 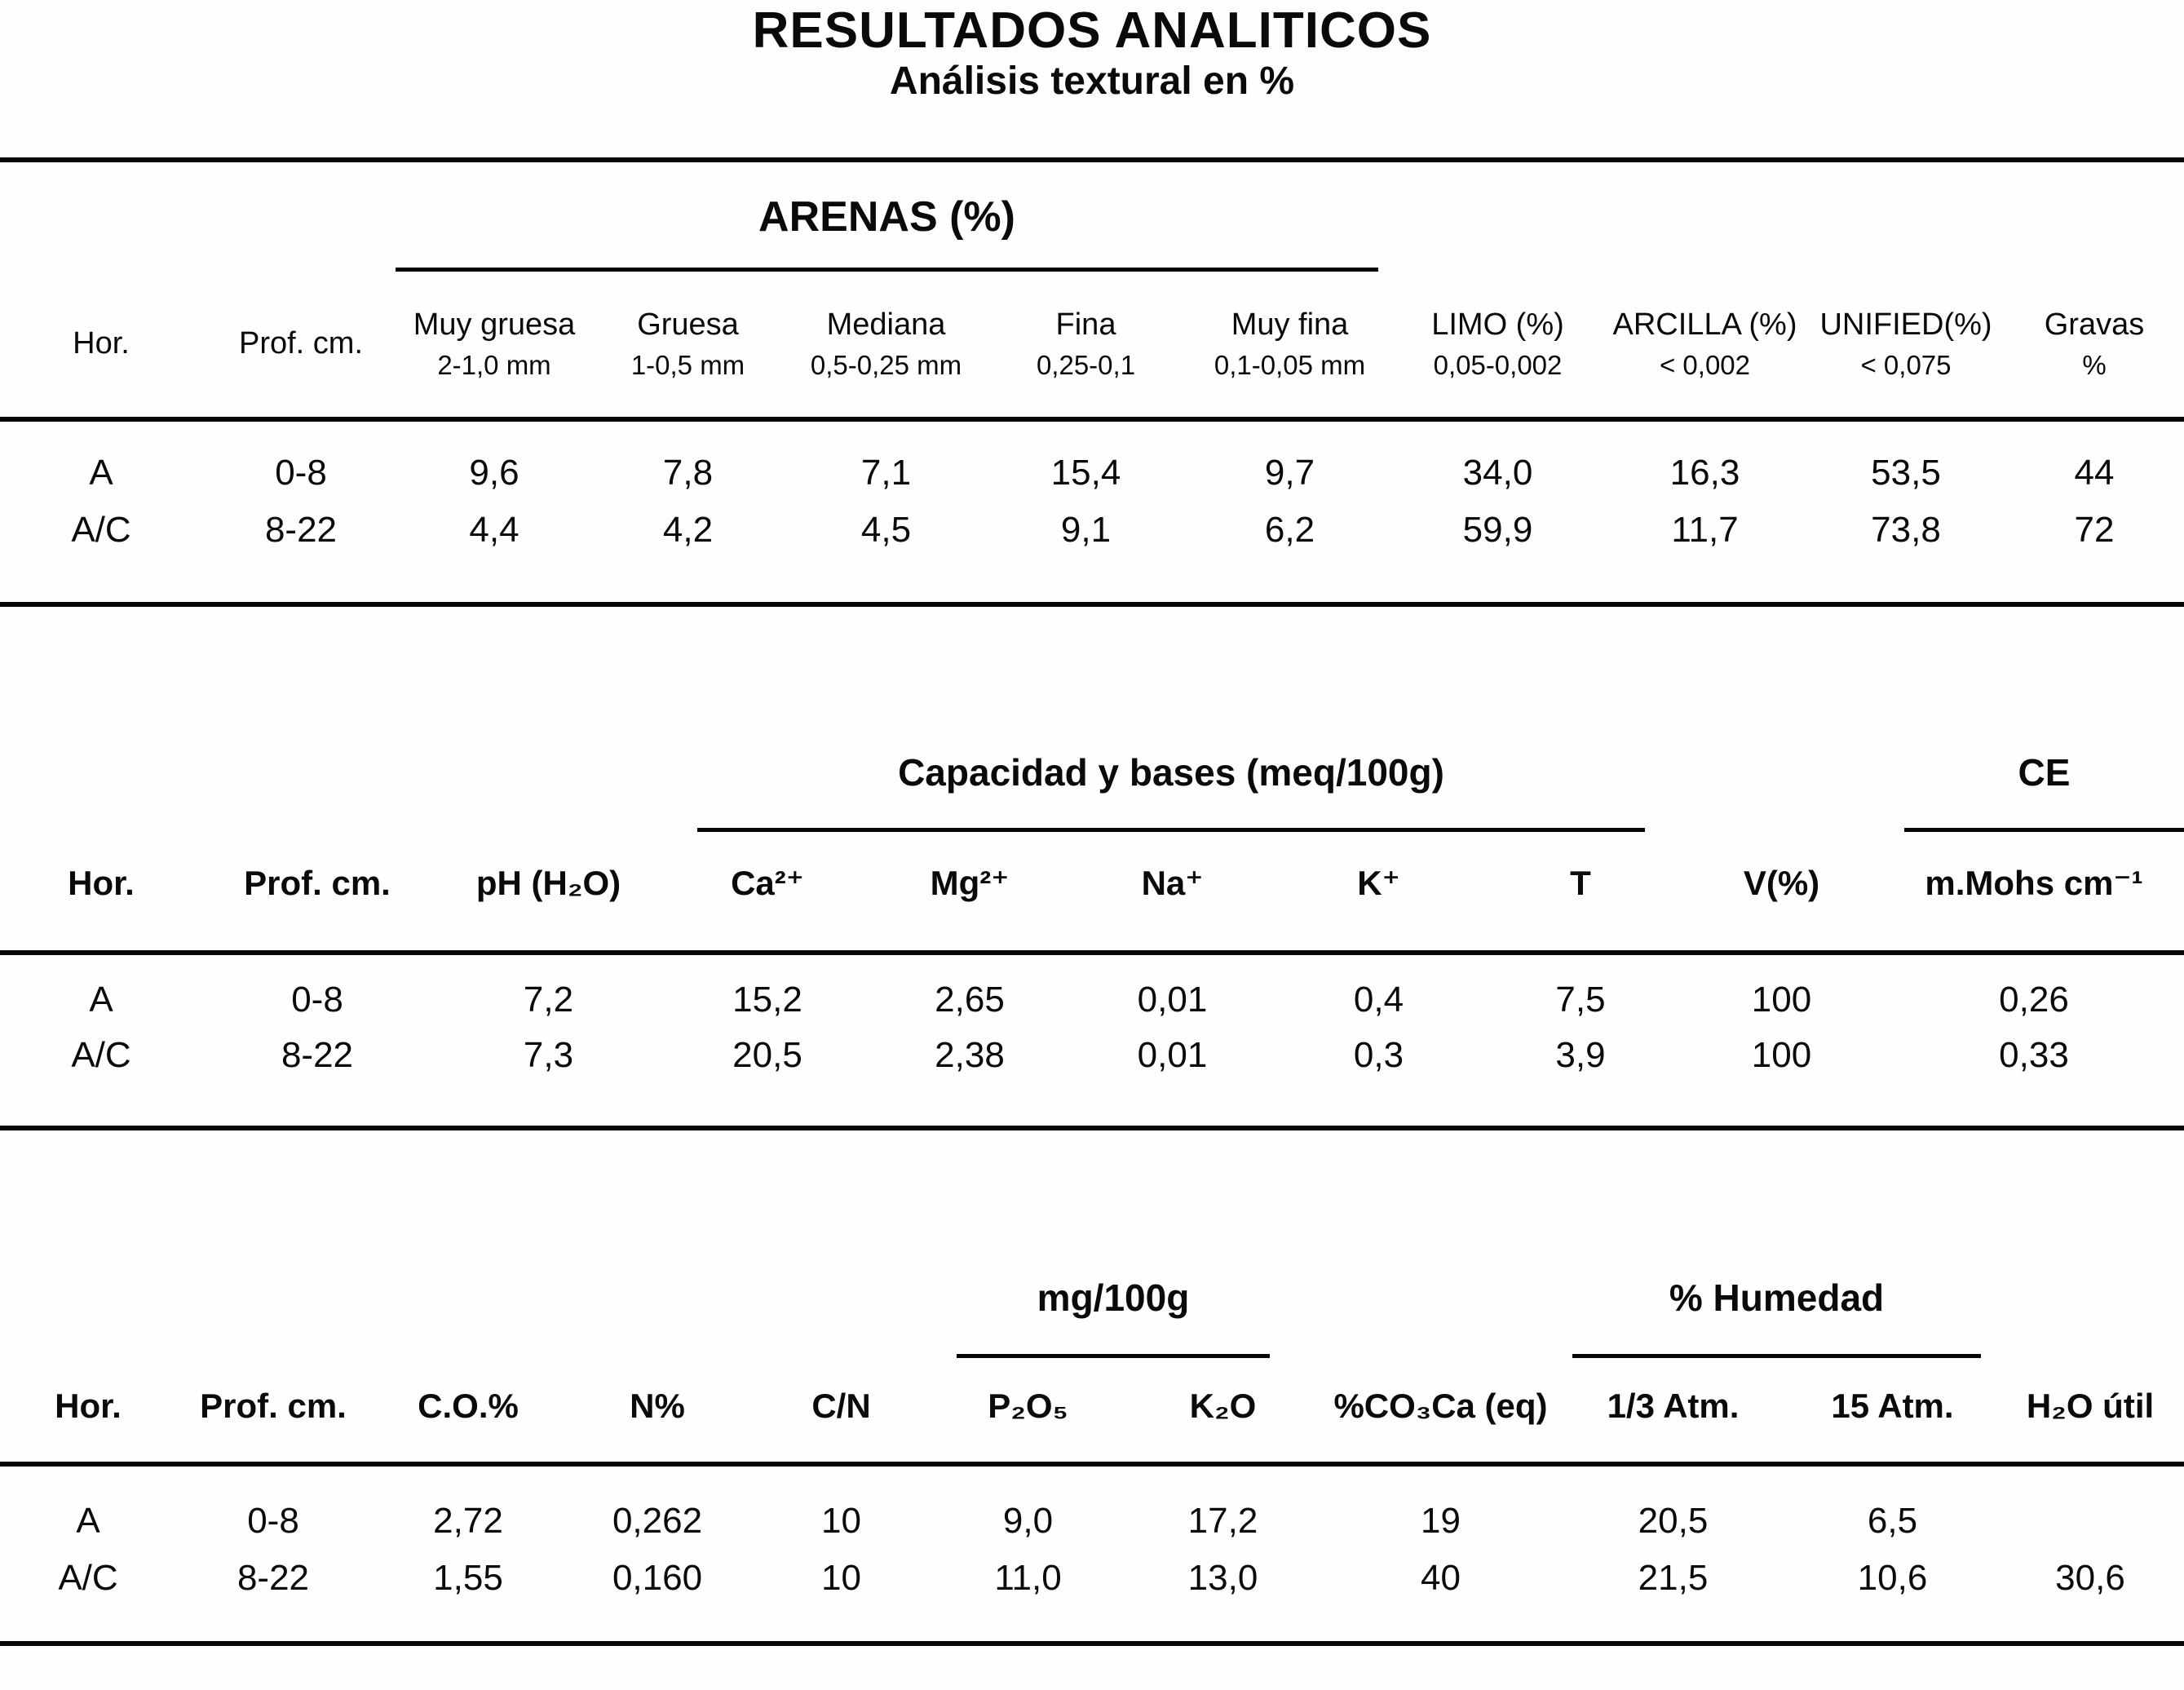 I want to click on table1-header-gruesa: Gruesa 1-0,5 mm, so click(x=687, y=343).